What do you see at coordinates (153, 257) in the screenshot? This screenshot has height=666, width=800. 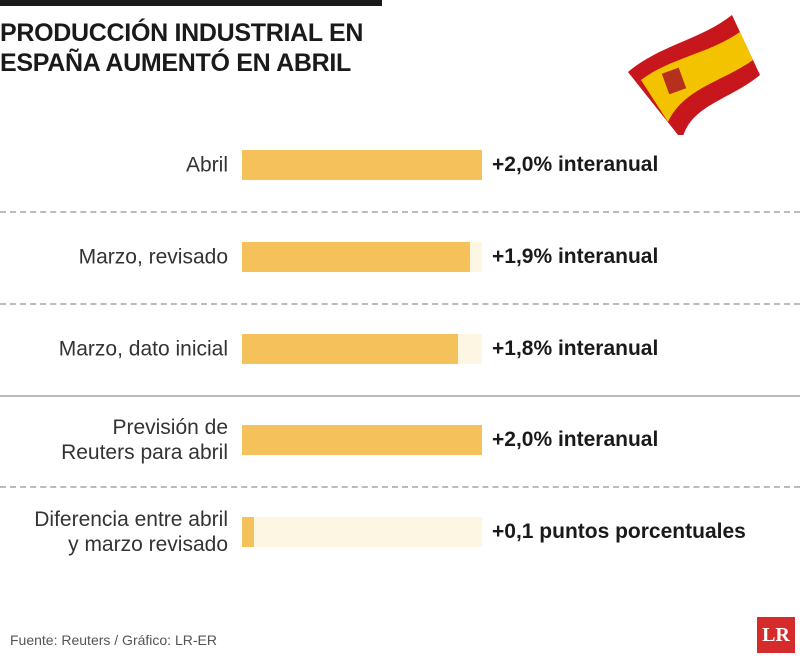 I see `category-label: Marzo, revisado` at bounding box center [153, 257].